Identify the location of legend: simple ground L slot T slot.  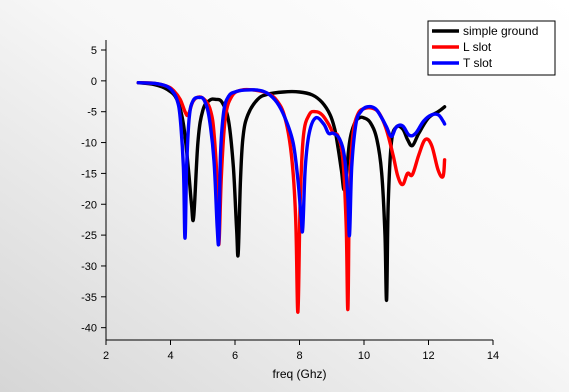
(491, 48).